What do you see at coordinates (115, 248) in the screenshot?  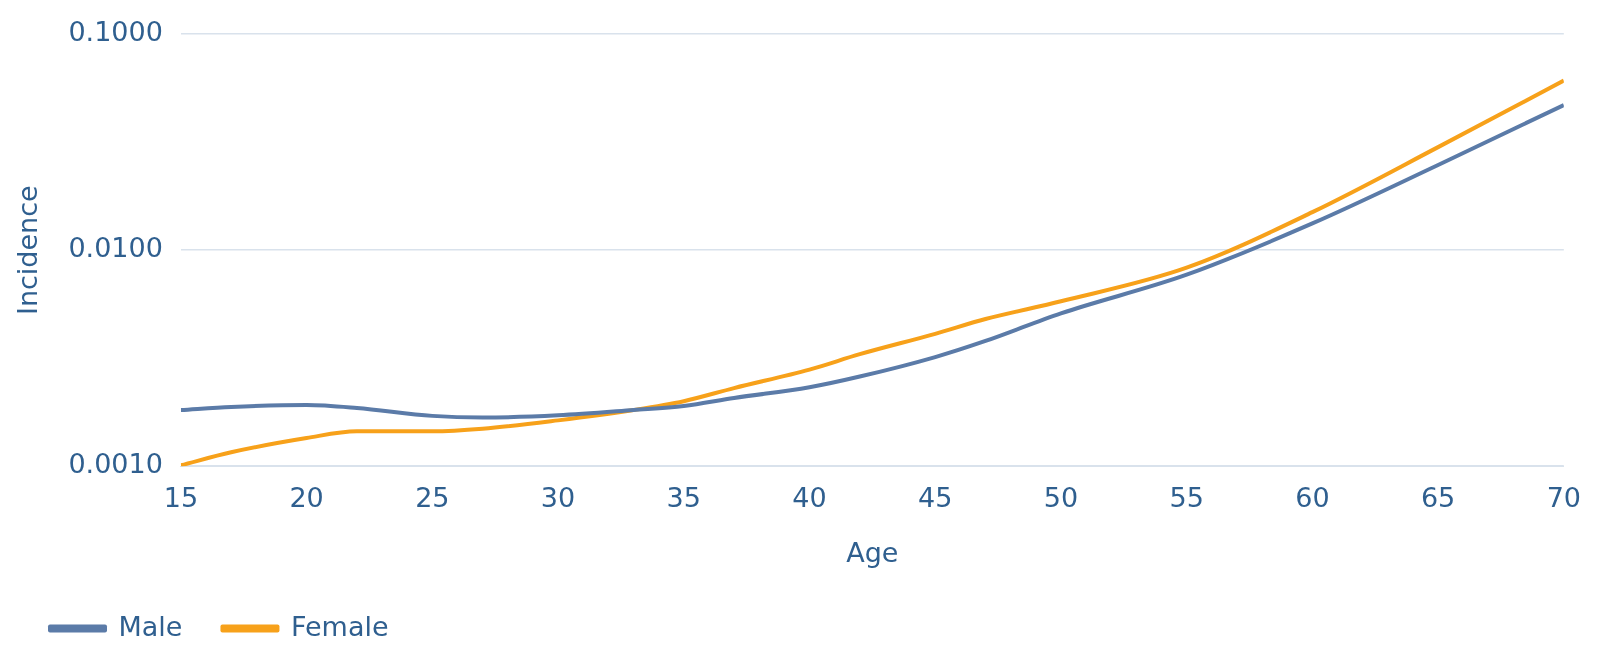 I see `y-tick-label: 0.0100` at bounding box center [115, 248].